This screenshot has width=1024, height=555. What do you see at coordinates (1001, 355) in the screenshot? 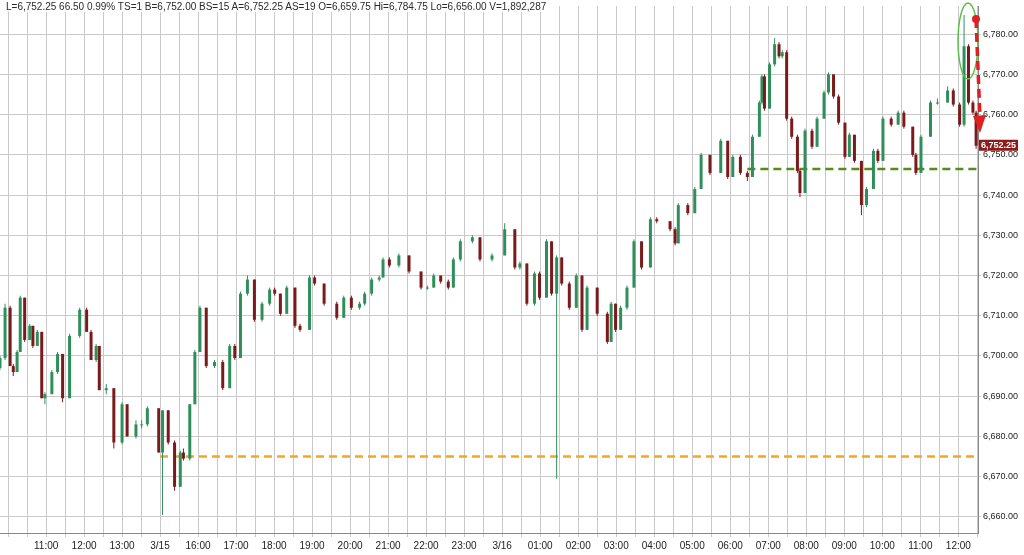
I see `y-tick-label: 6,700.00` at bounding box center [1001, 355].